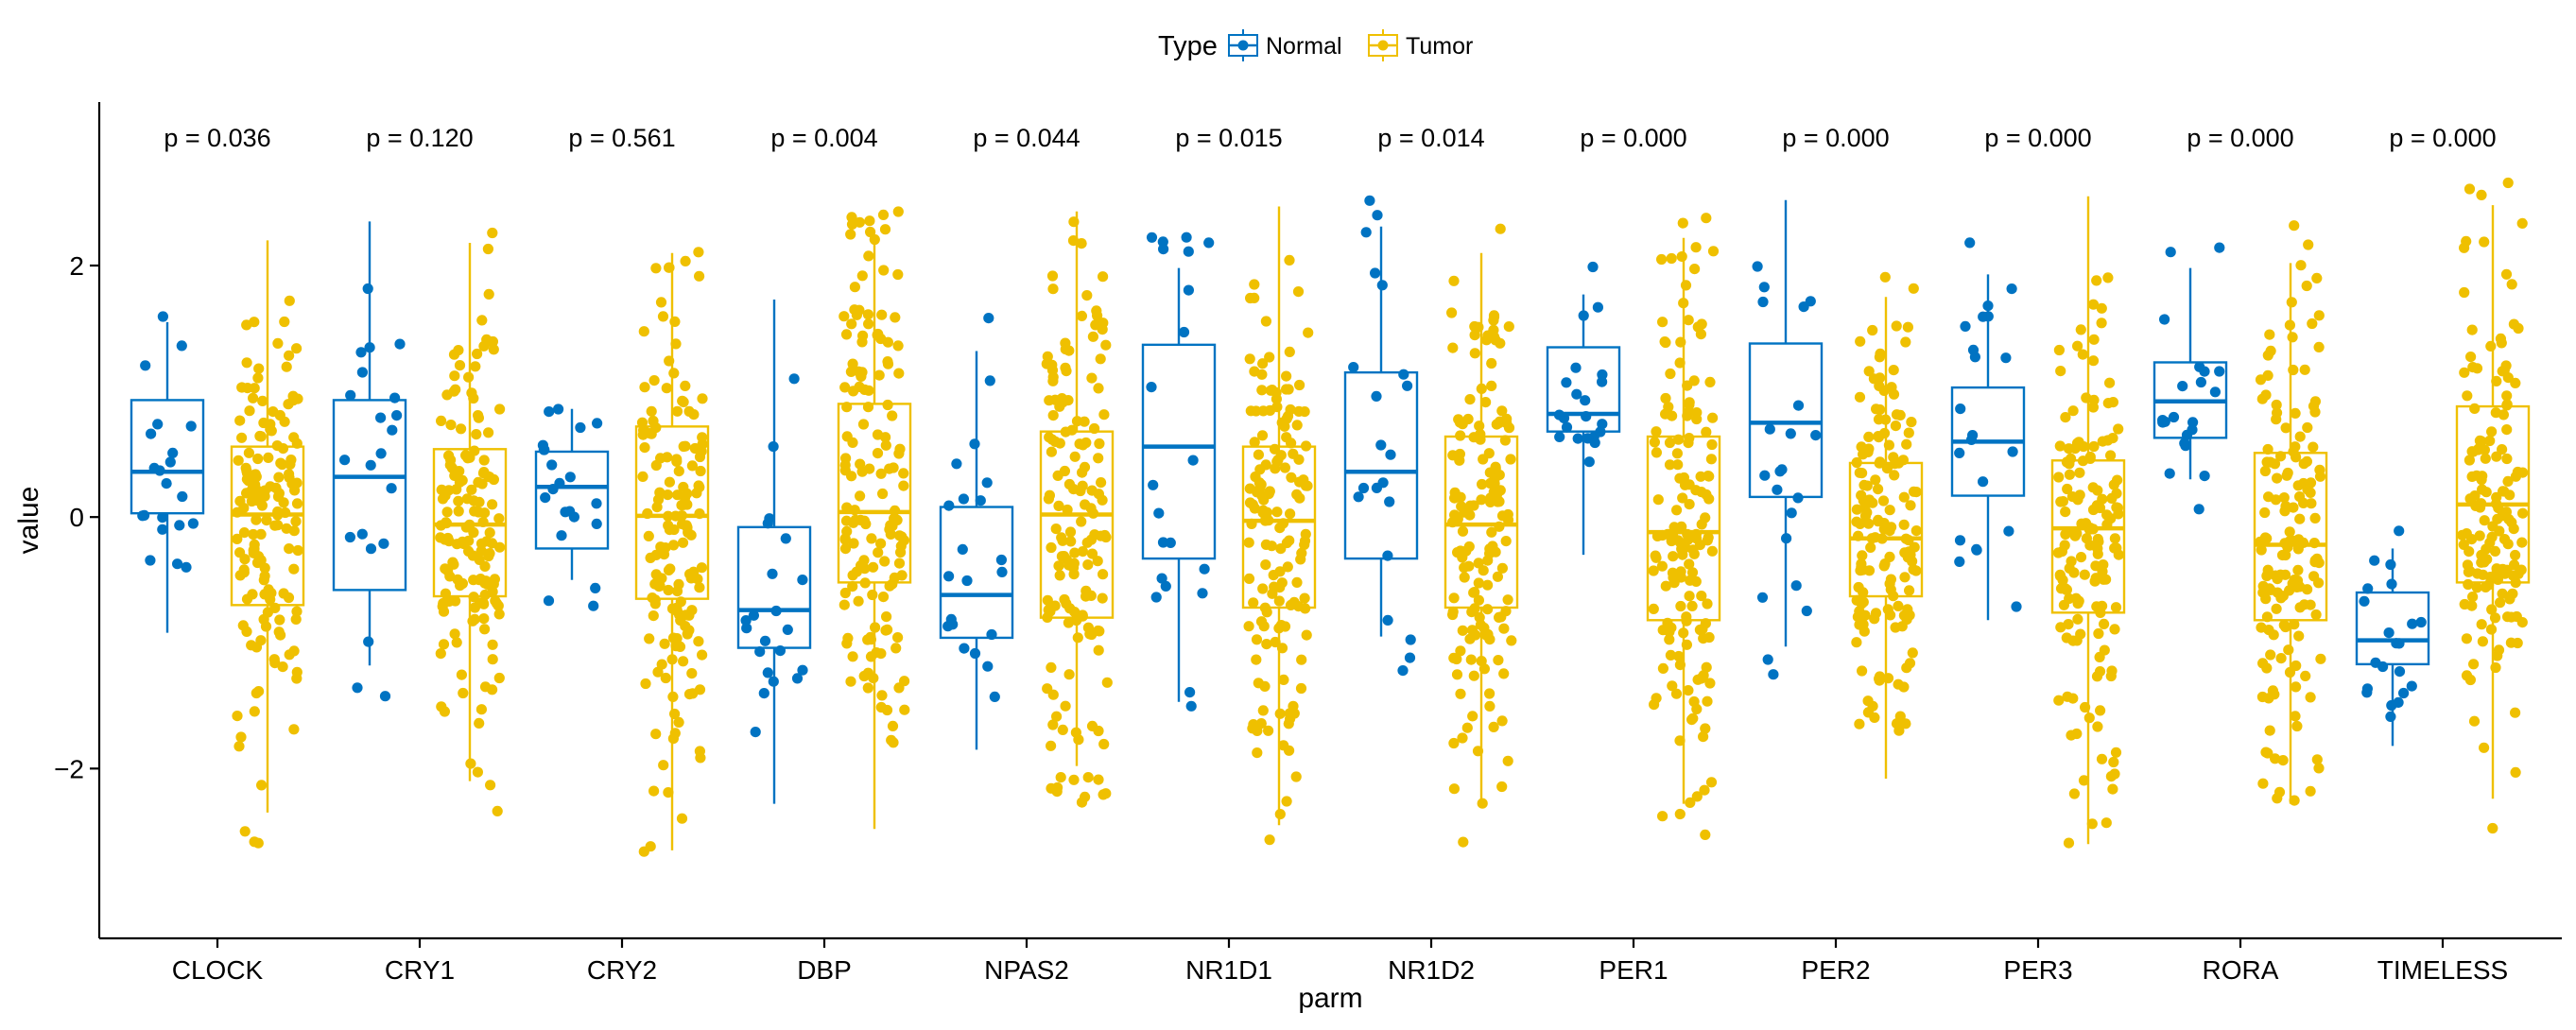 The height and width of the screenshot is (1030, 2576). Describe the element at coordinates (69, 768) in the screenshot. I see `y-tick-label: −2` at that location.